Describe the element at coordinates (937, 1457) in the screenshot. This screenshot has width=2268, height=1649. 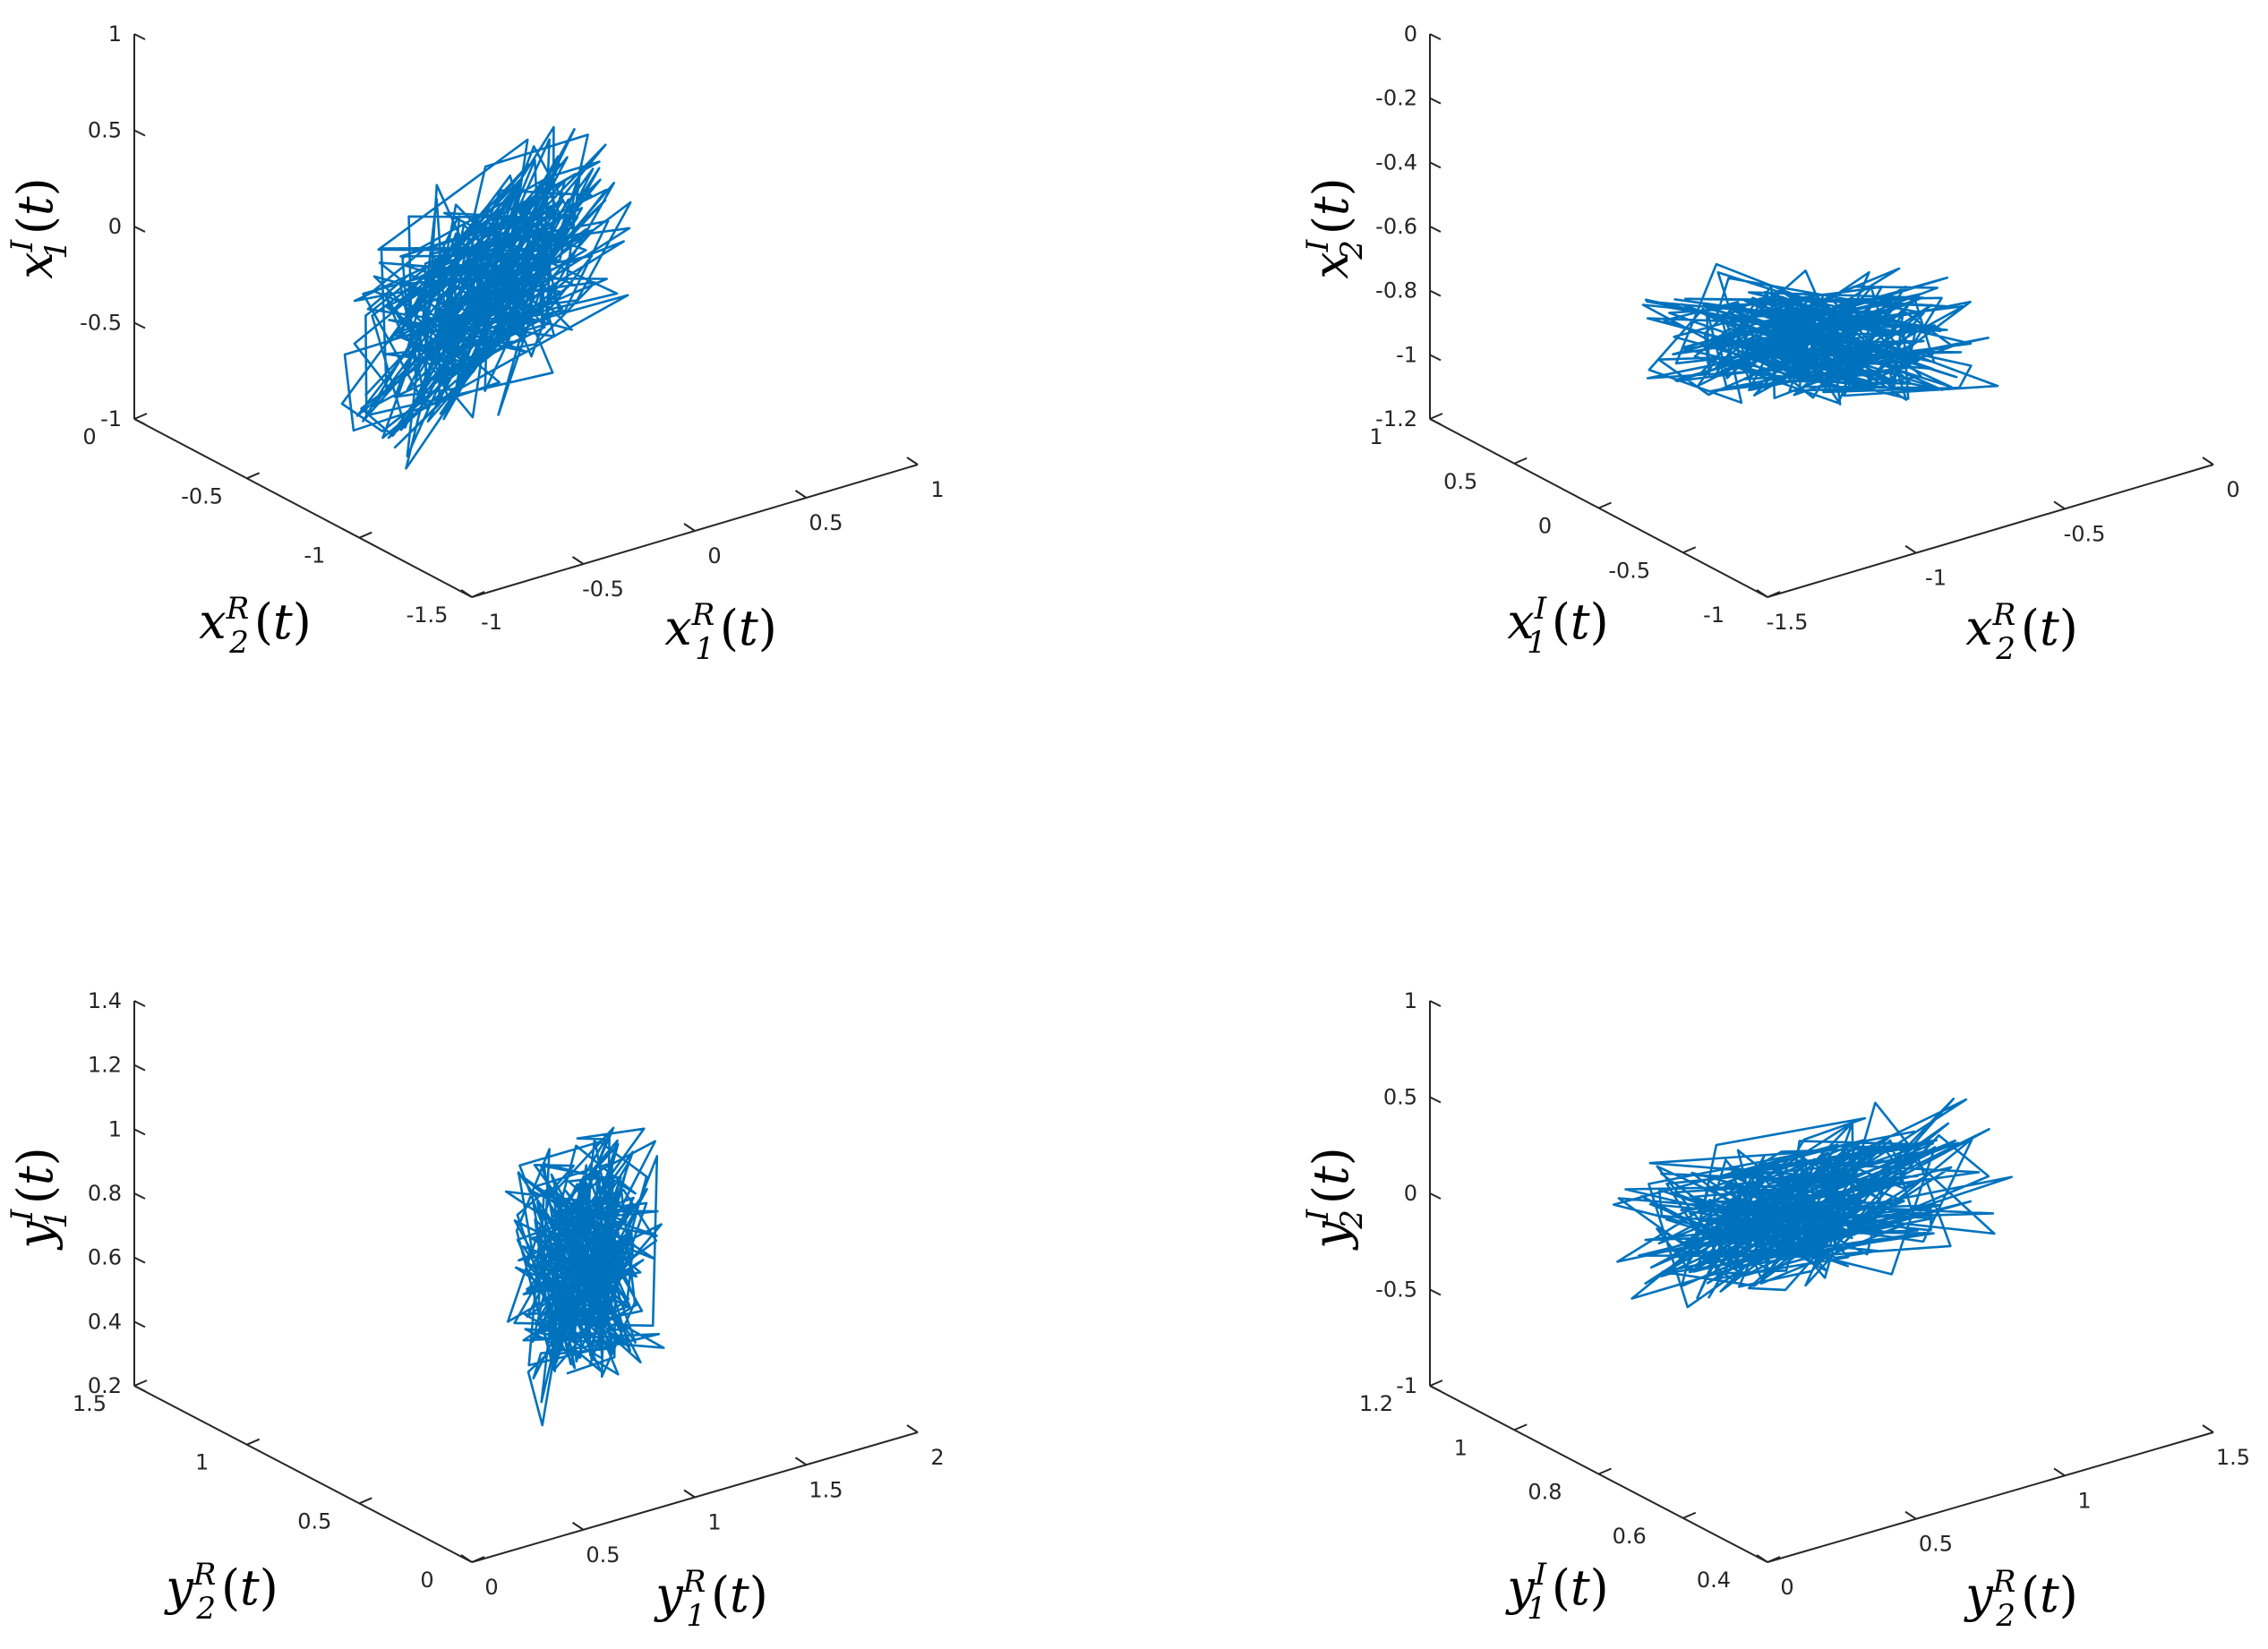
I see `right-tick-label: 2` at that location.